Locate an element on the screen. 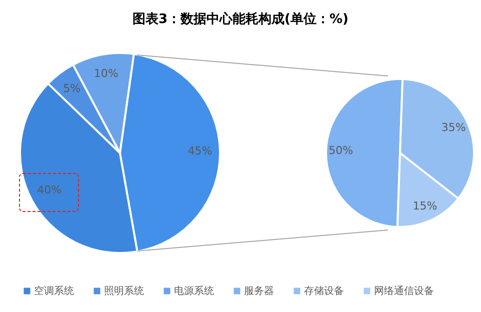 The height and width of the screenshot is (312, 481). data-label: 45% is located at coordinates (200, 151).